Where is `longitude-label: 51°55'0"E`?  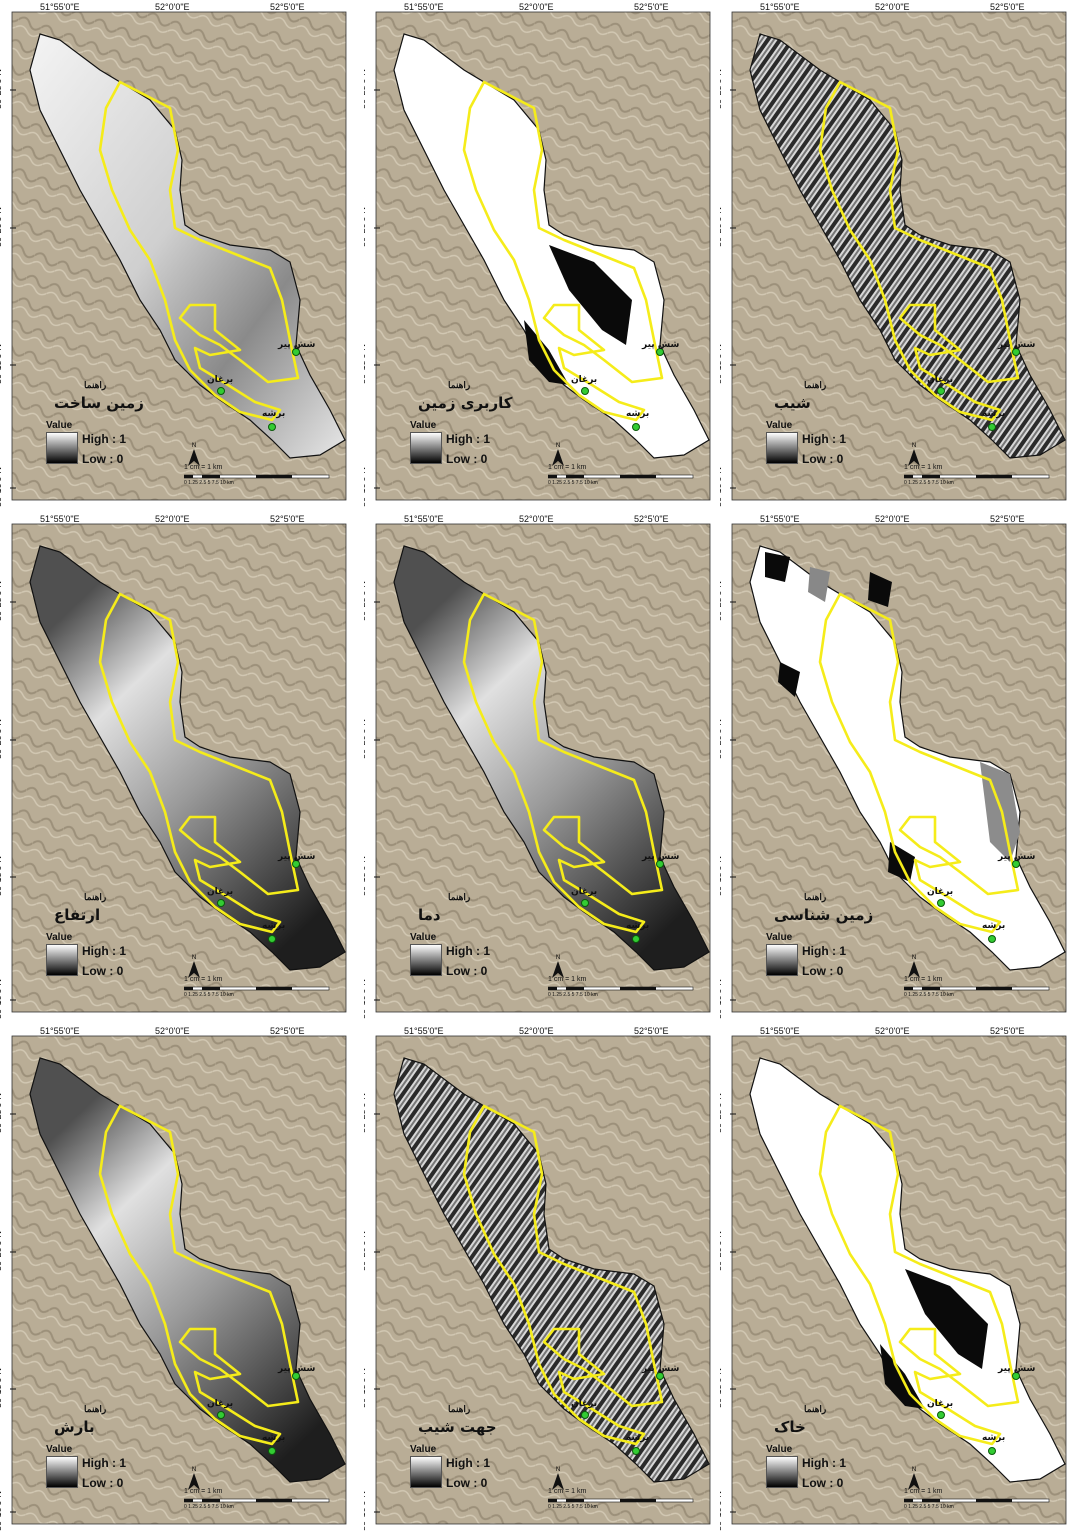
longitude-label: 51°55'0"E is located at coordinates (424, 1031).